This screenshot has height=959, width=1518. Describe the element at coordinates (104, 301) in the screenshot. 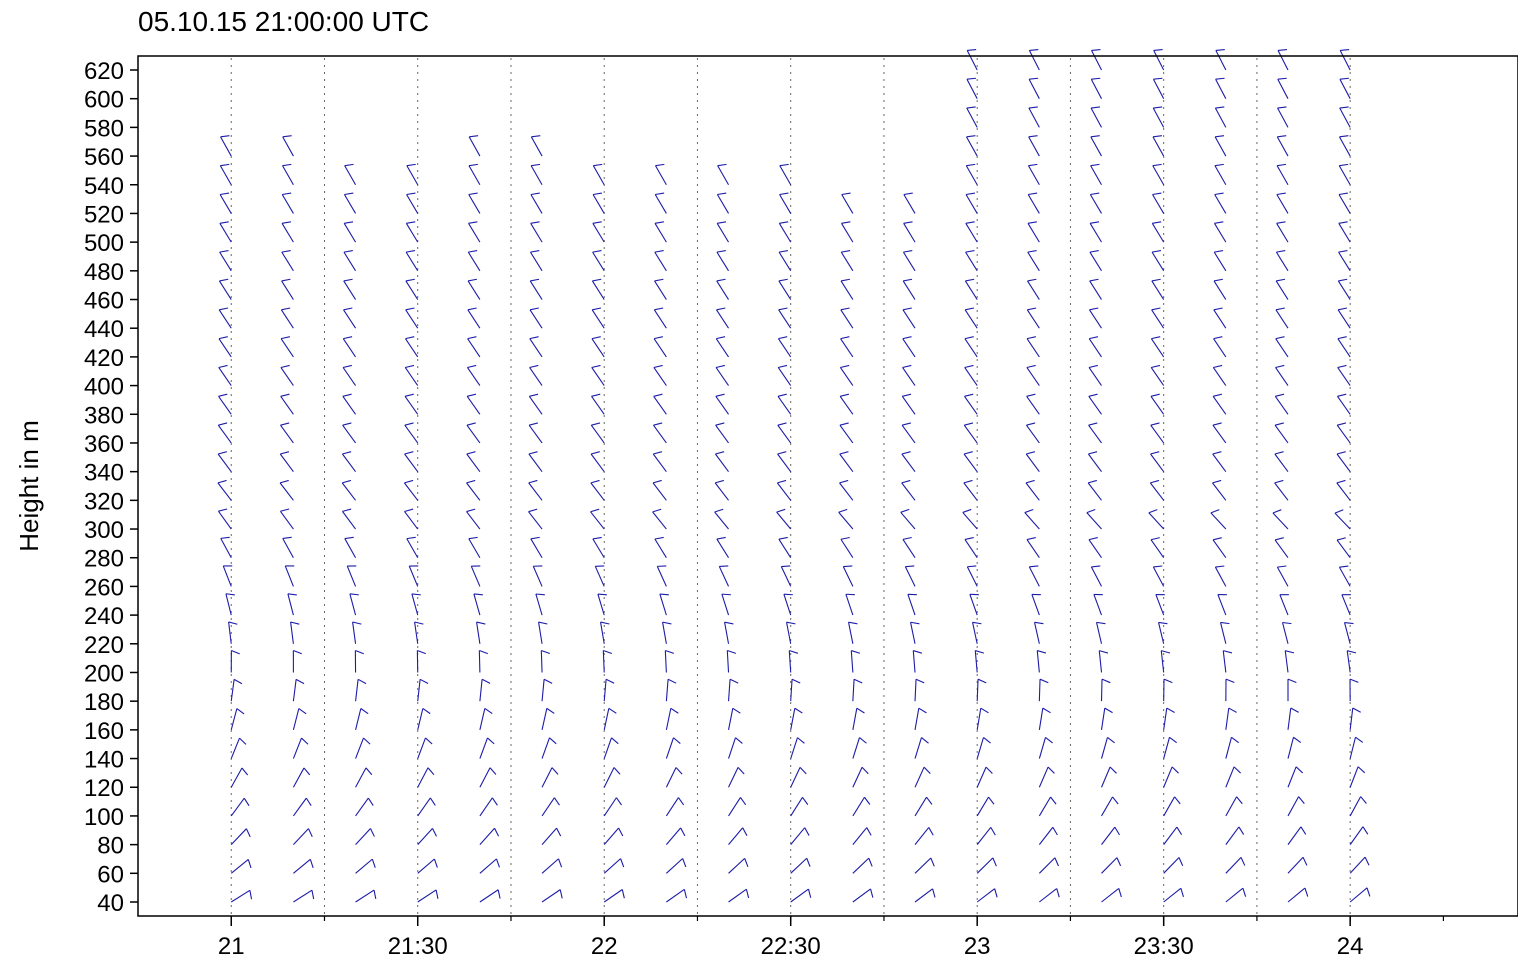

I see `y-tick-label: 460` at that location.